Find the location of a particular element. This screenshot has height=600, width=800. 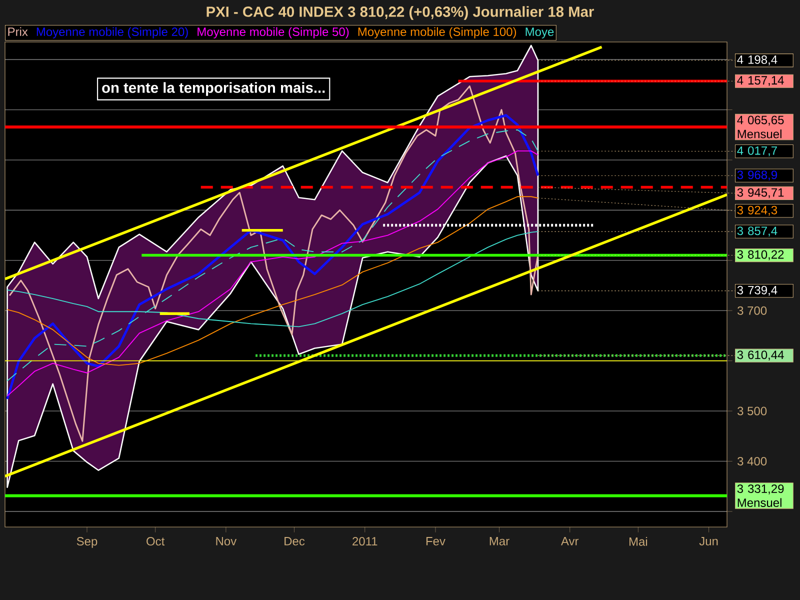

x-tick-label: Sep is located at coordinates (87, 542).